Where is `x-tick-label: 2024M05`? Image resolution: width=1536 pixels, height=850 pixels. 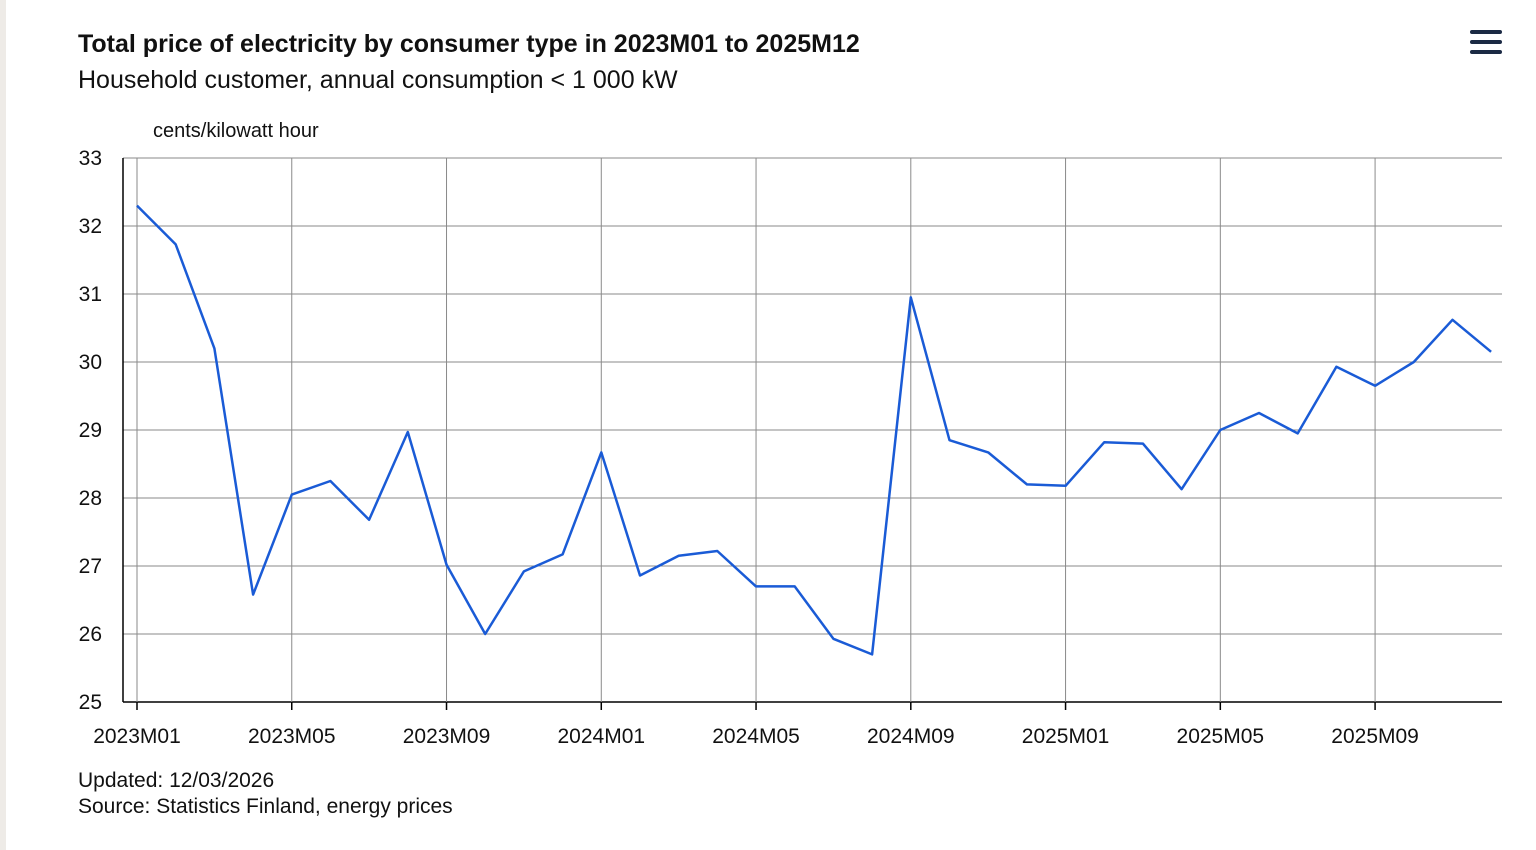
x-tick-label: 2024M05 is located at coordinates (756, 736).